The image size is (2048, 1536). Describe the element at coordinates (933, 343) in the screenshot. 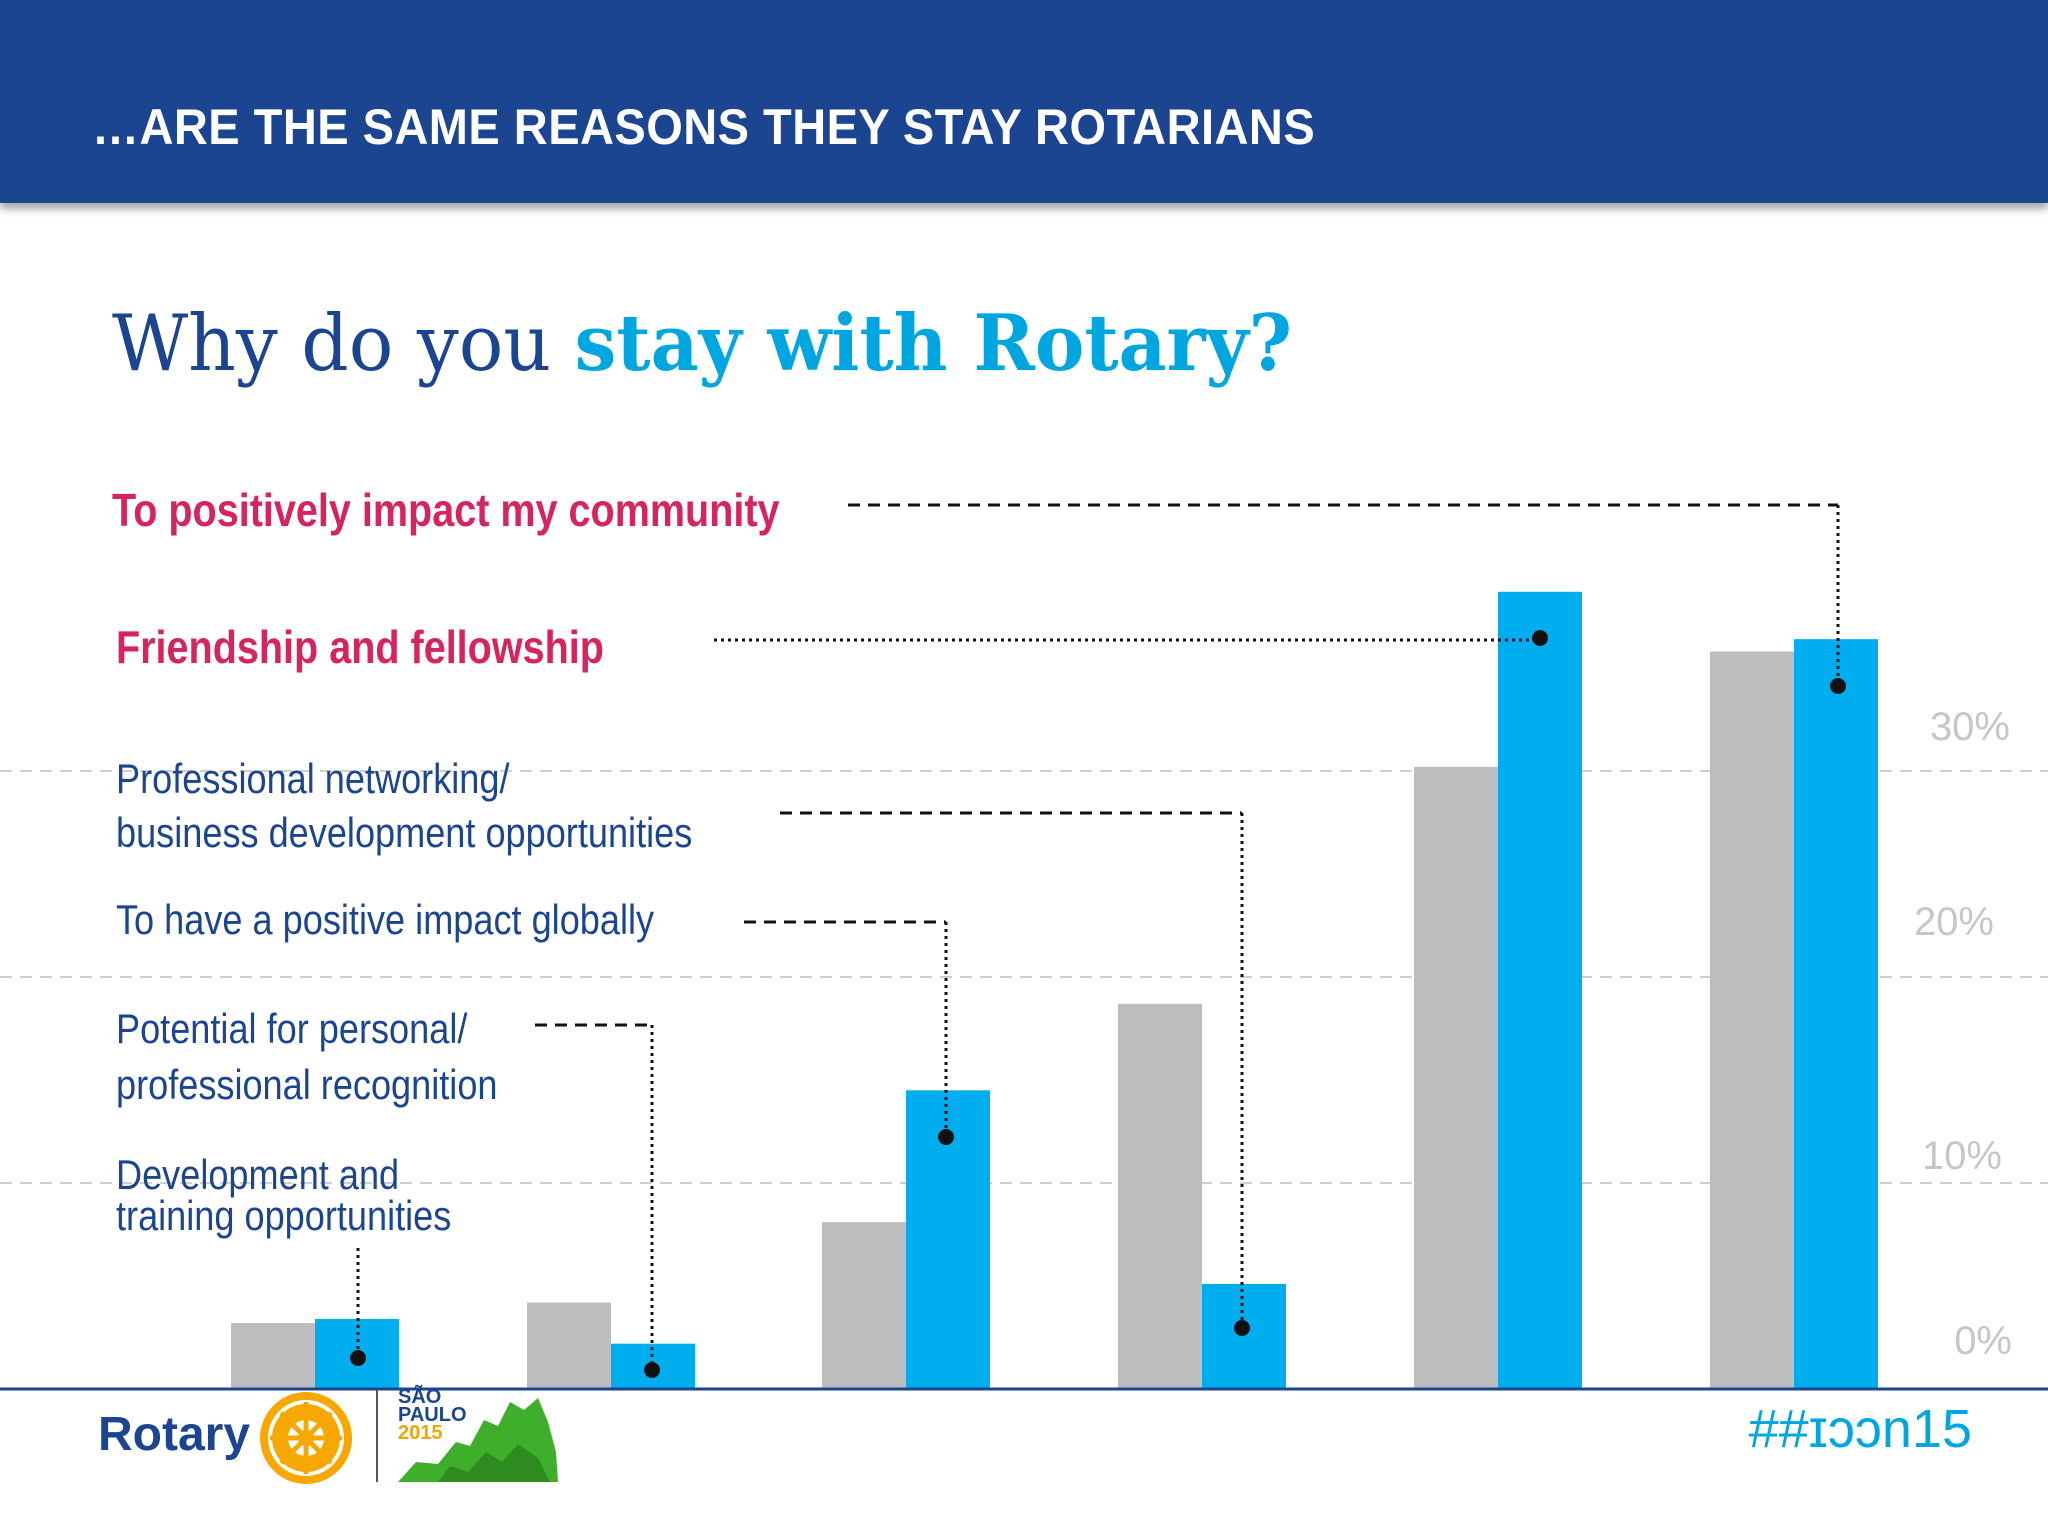

I see `slide-title-part2: stay with Rotary?` at that location.